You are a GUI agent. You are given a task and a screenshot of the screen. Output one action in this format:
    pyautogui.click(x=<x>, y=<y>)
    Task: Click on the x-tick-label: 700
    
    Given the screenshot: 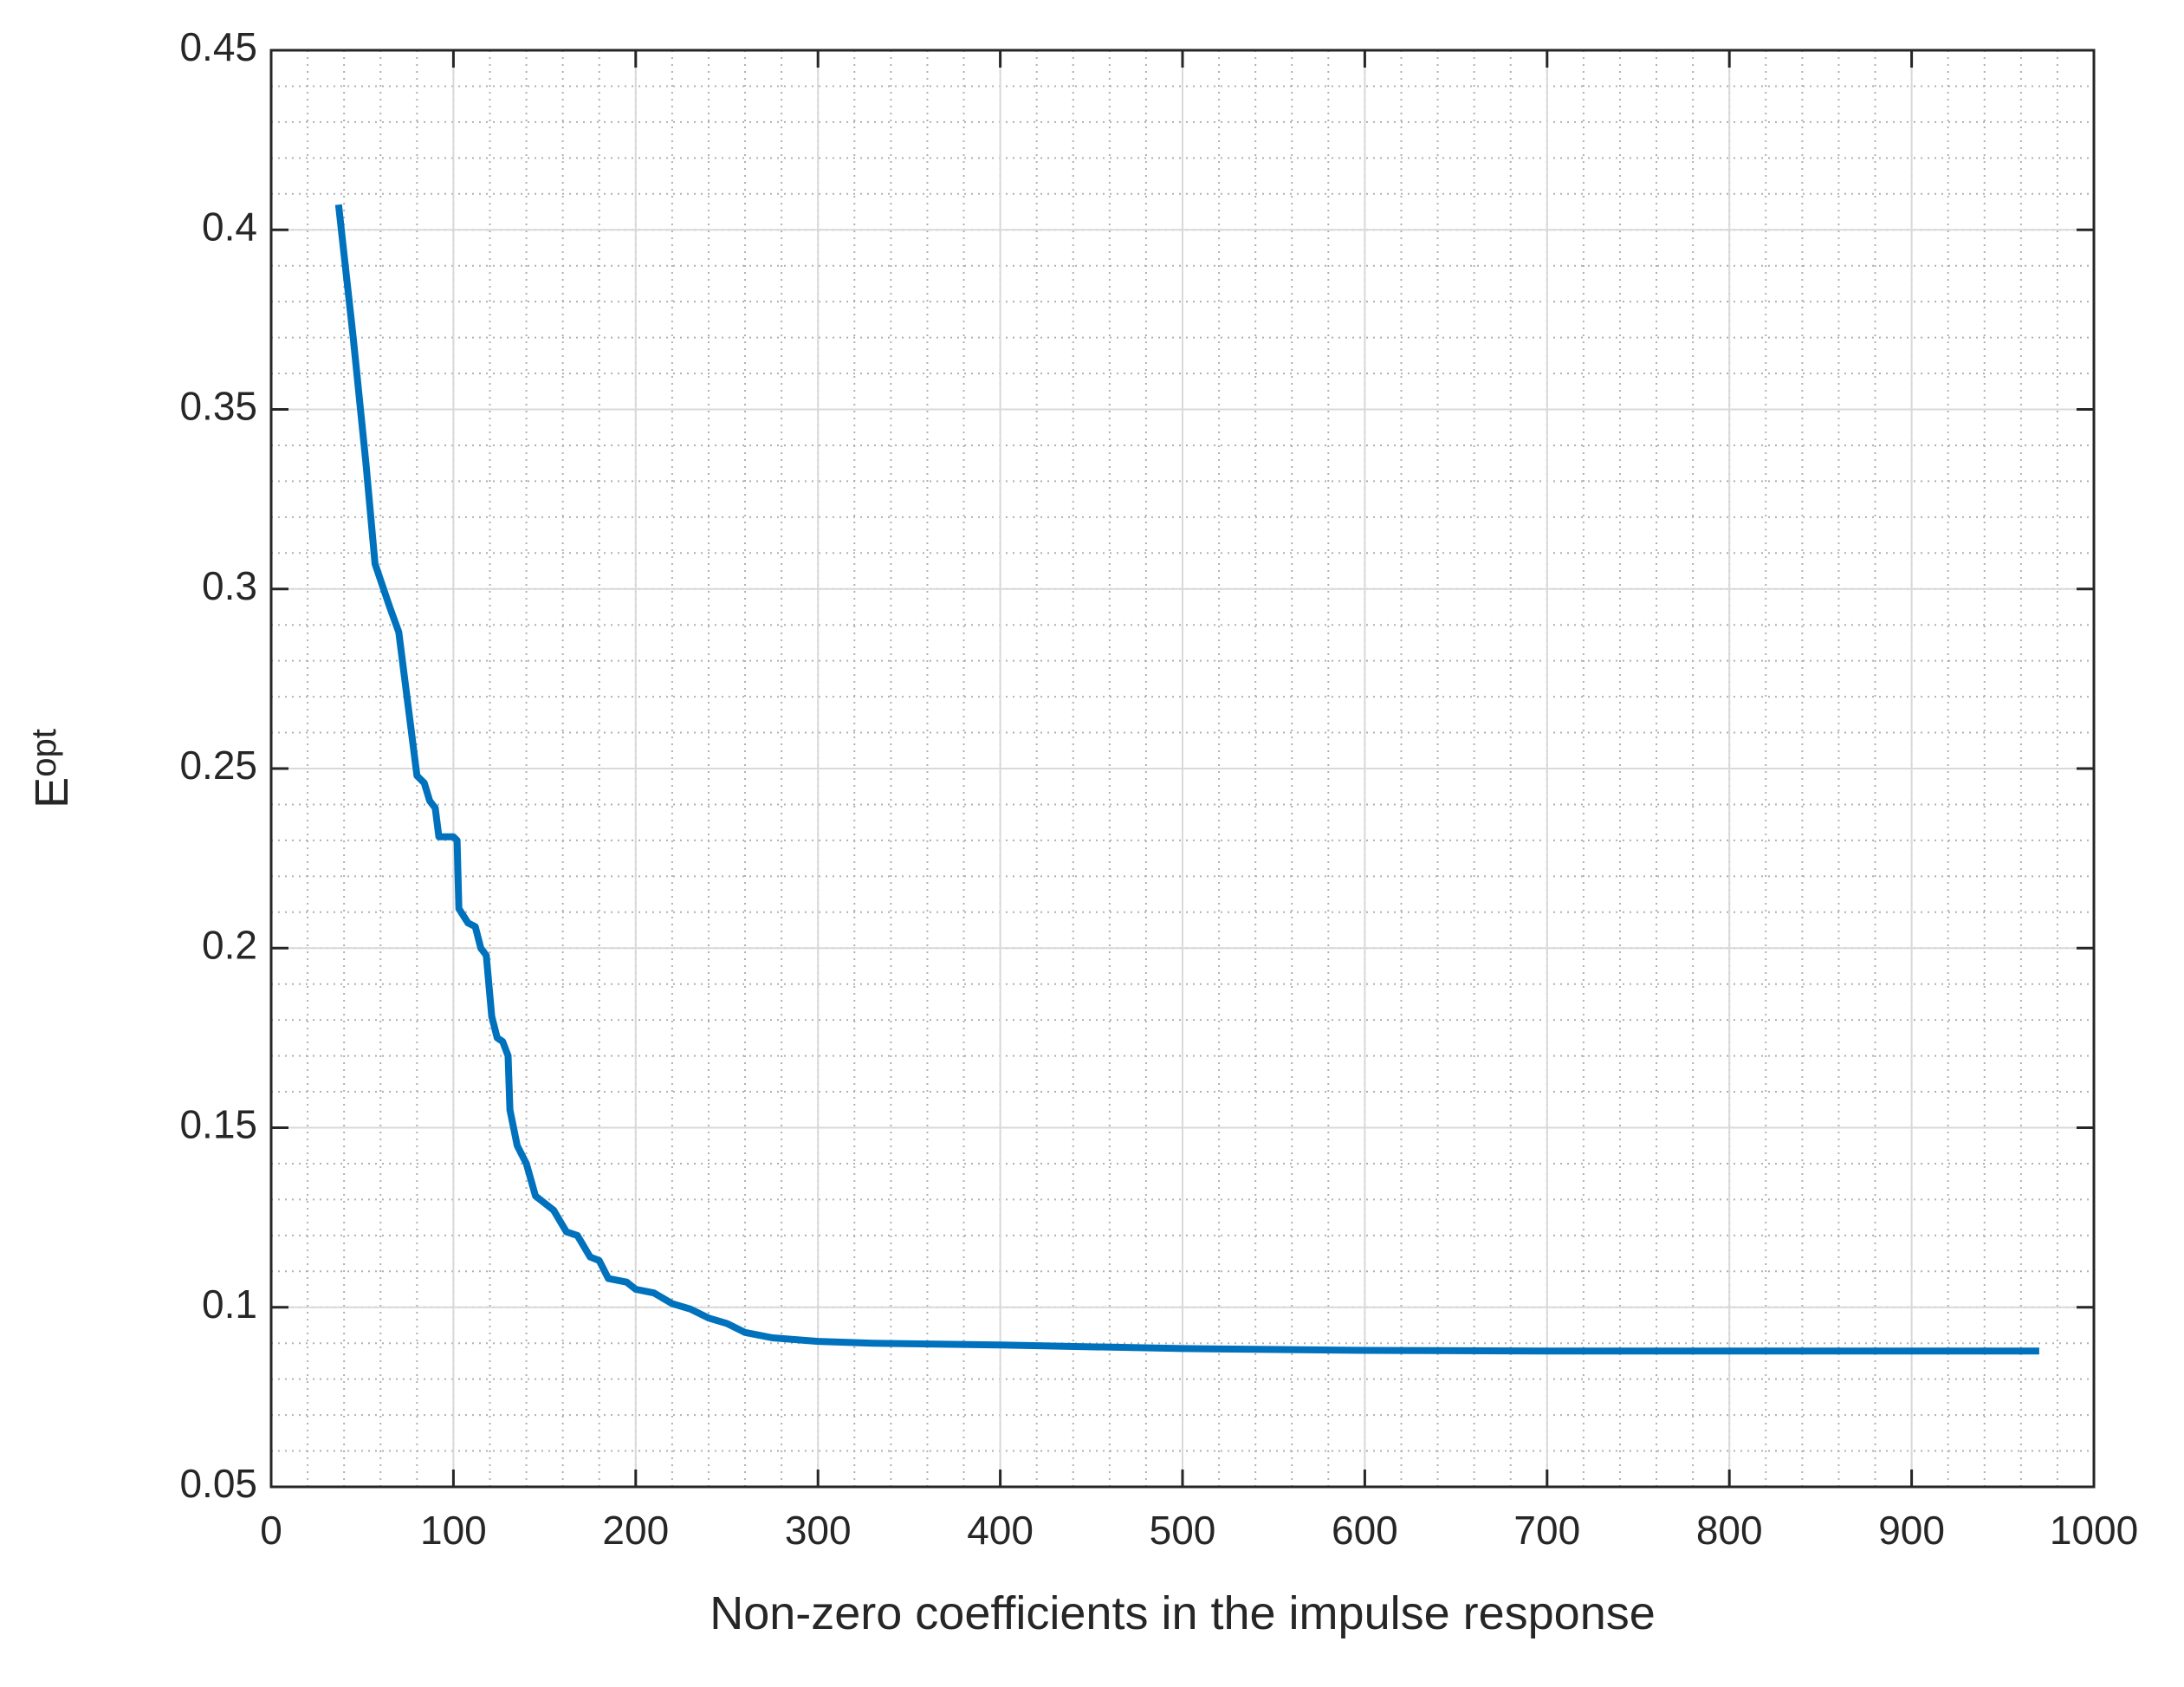 What is the action you would take?
    pyautogui.click(x=1546, y=1530)
    